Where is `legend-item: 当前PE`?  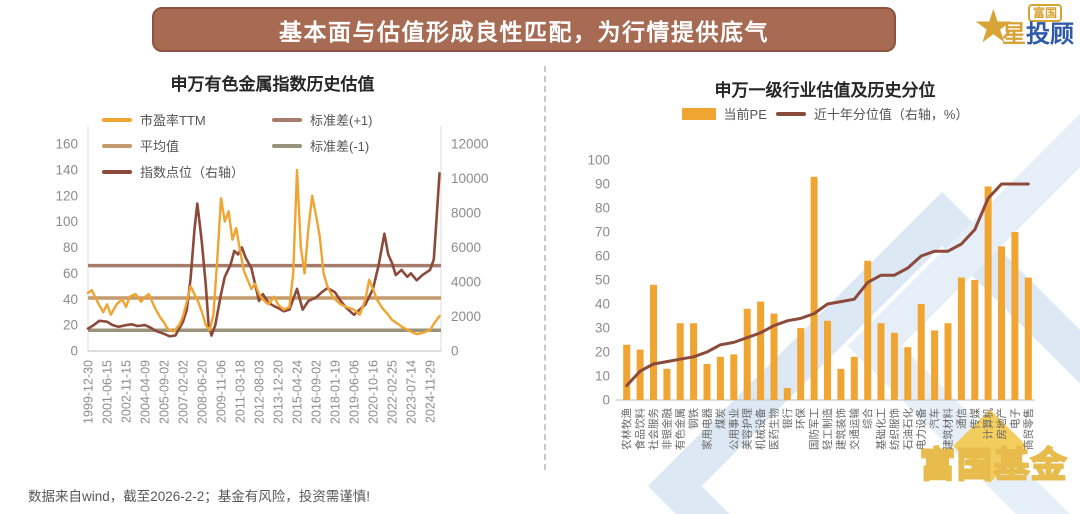
legend-item: 当前PE is located at coordinates (724, 113).